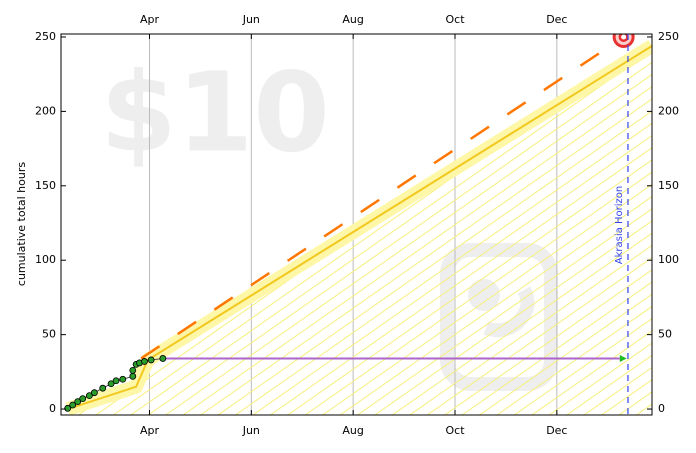 This screenshot has height=453, width=696. Describe the element at coordinates (45, 185) in the screenshot. I see `y-tick-label: 150` at that location.